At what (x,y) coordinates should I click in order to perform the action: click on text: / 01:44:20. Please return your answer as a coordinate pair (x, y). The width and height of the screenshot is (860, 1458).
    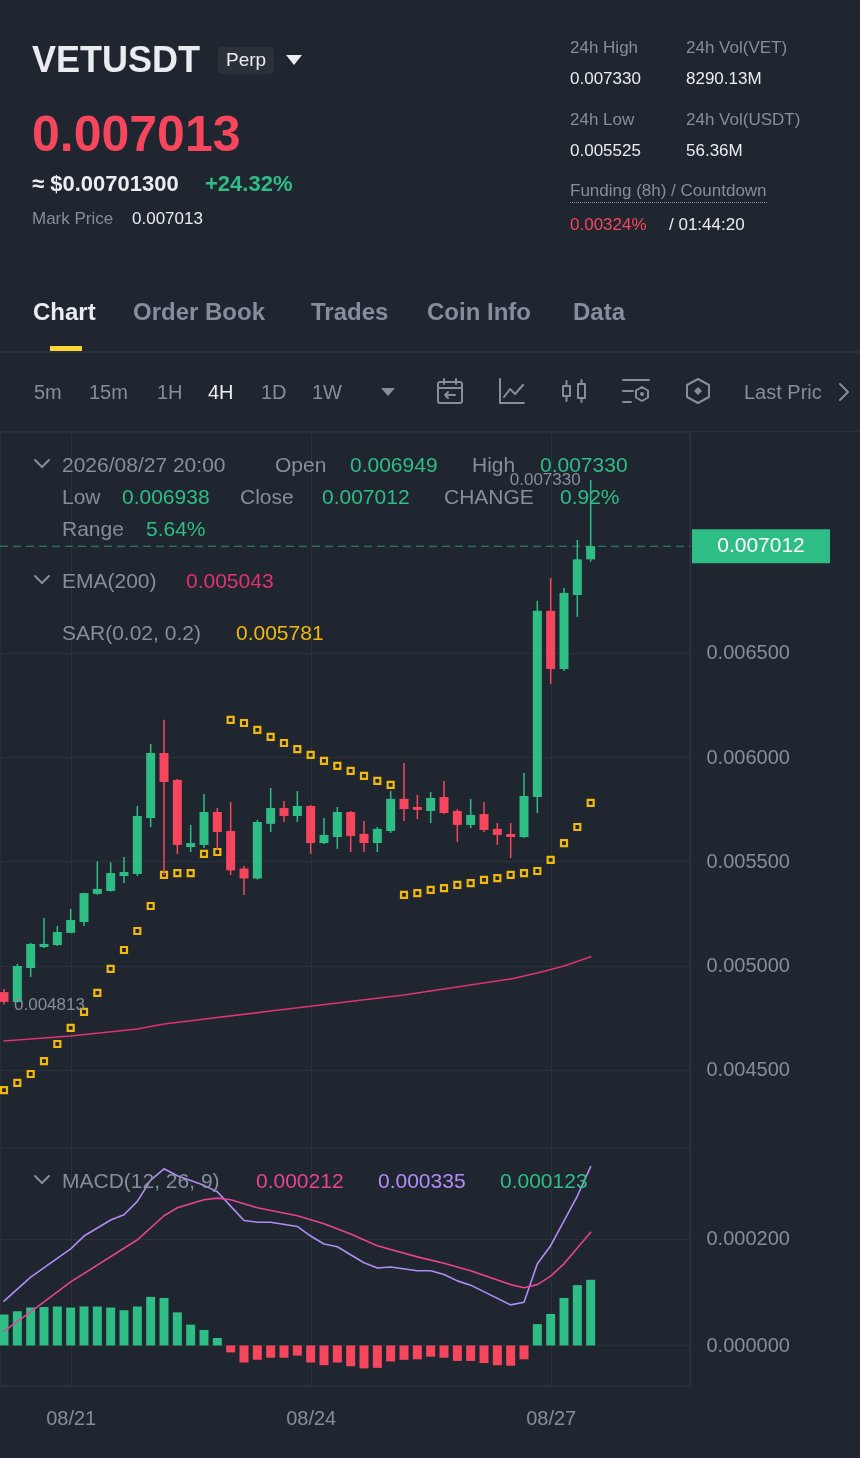
    Looking at the image, I should click on (707, 225).